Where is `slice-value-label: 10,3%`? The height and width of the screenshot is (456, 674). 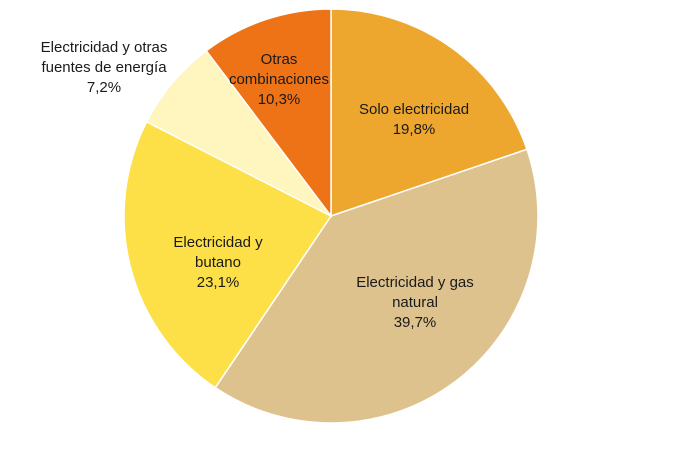 slice-value-label: 10,3% is located at coordinates (279, 99).